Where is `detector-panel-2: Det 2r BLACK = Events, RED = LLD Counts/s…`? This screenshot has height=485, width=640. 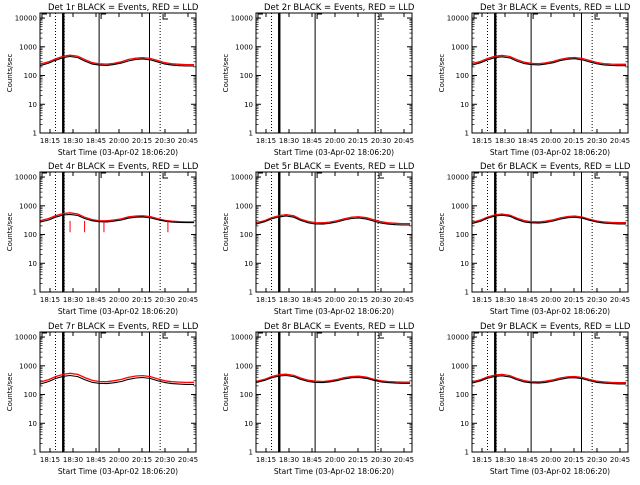
detector-panel-2: Det 2r BLACK = Events, RED = LLD Counts/s… is located at coordinates (318, 80).